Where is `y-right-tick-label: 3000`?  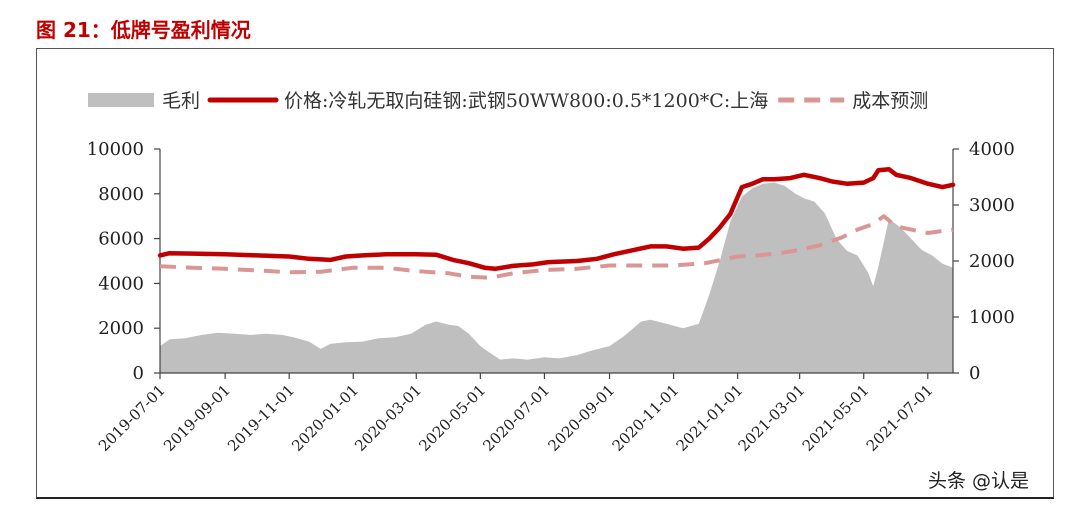 y-right-tick-label: 3000 is located at coordinates (992, 205).